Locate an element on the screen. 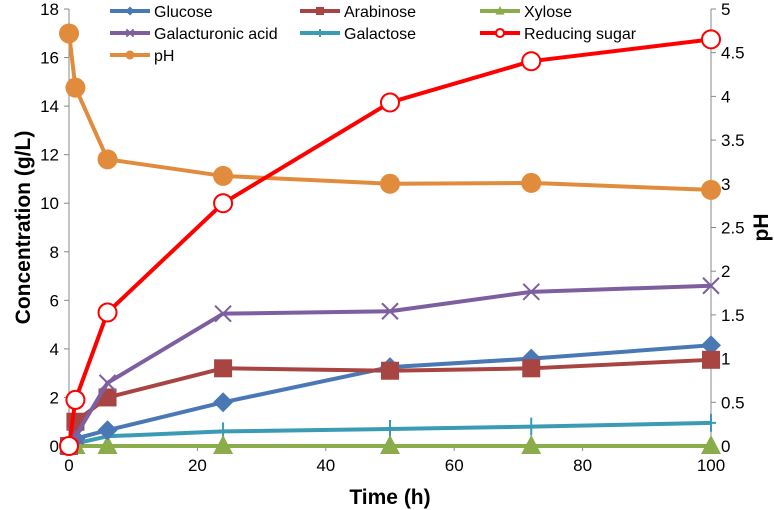  y-tick-label: 4 is located at coordinates (54, 349).